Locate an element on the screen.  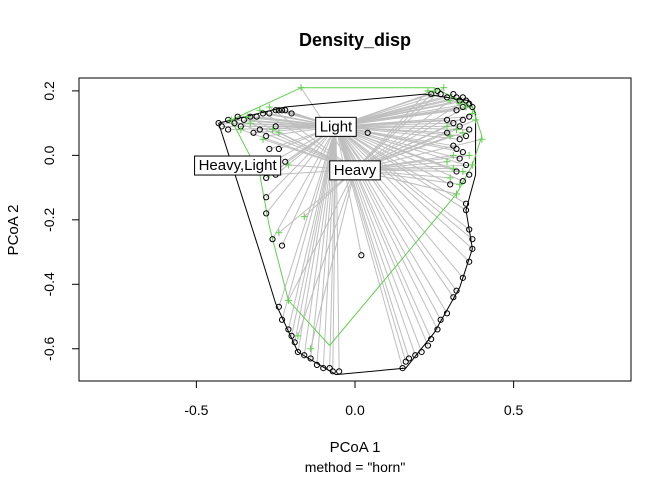
y-axis-label: PCoA 2 is located at coordinates (13, 230).